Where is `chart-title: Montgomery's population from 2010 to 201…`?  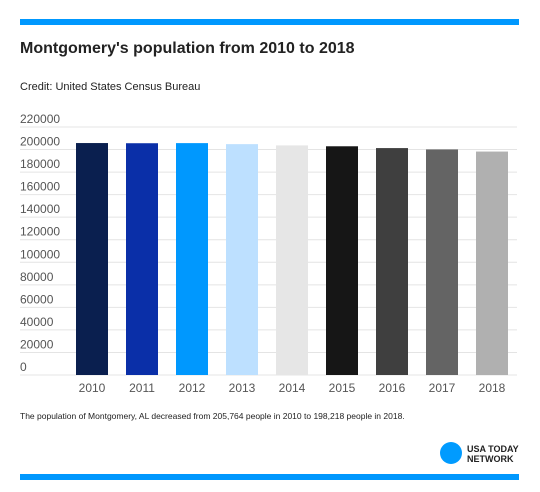
chart-title: Montgomery's population from 2010 to 201… is located at coordinates (187, 48).